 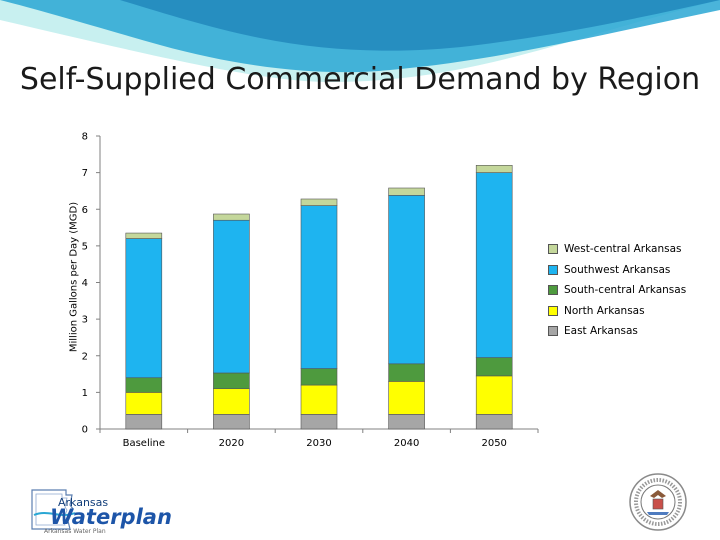 I want to click on arkansas-water-plan-logo-icon, so click(x=53, y=509).